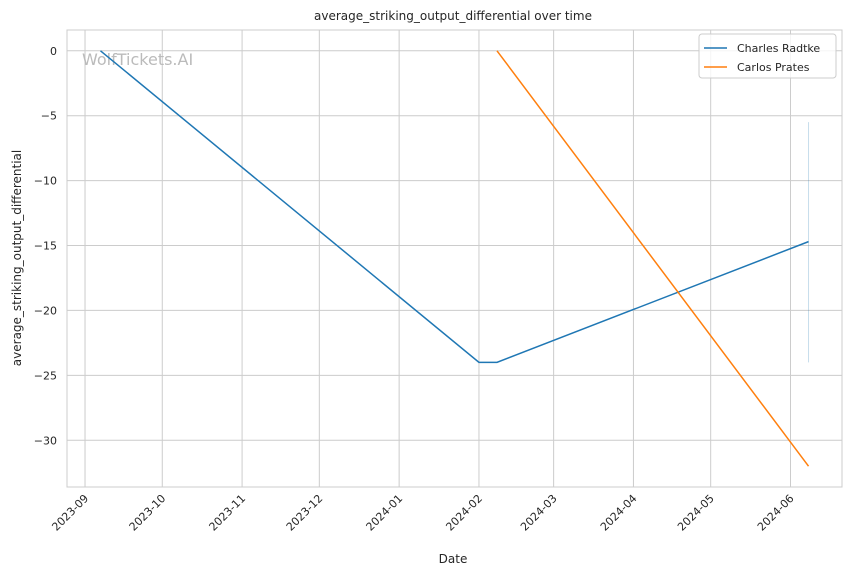 This screenshot has width=850, height=579. What do you see at coordinates (70, 513) in the screenshot?
I see `x-tick-label: 2023-09` at bounding box center [70, 513].